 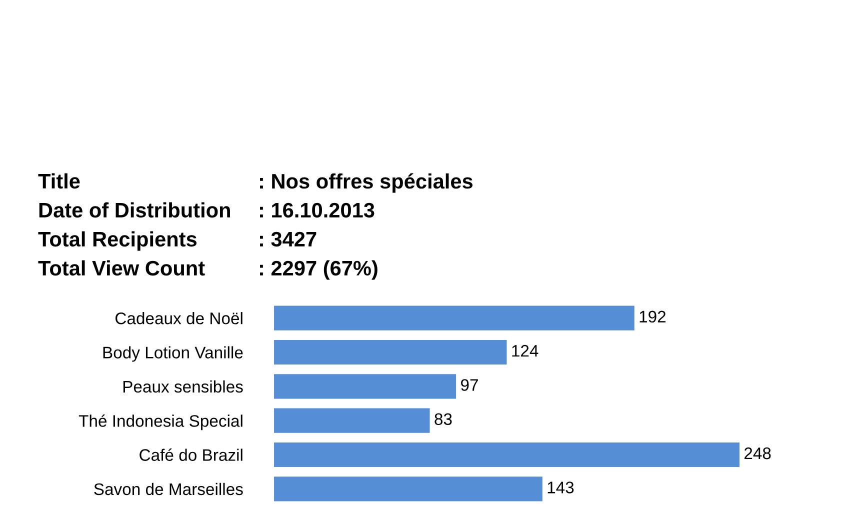 What do you see at coordinates (469, 385) in the screenshot?
I see `data-label: 97` at bounding box center [469, 385].